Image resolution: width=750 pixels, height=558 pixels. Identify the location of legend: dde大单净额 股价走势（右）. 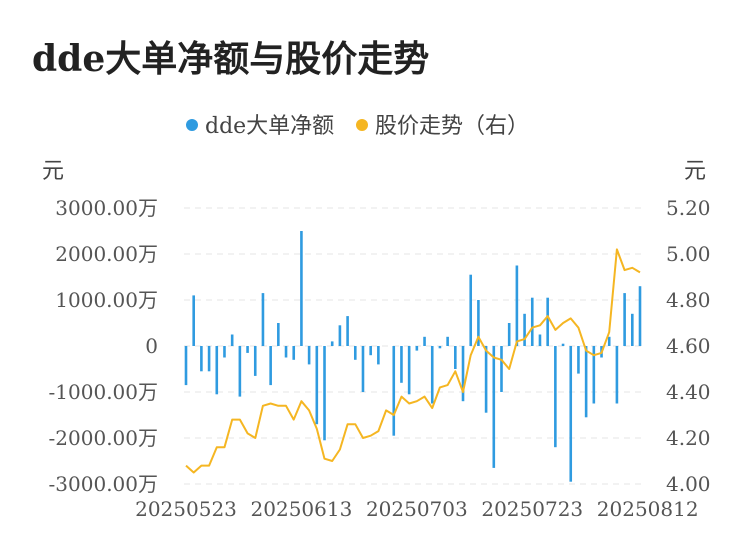
(357, 126).